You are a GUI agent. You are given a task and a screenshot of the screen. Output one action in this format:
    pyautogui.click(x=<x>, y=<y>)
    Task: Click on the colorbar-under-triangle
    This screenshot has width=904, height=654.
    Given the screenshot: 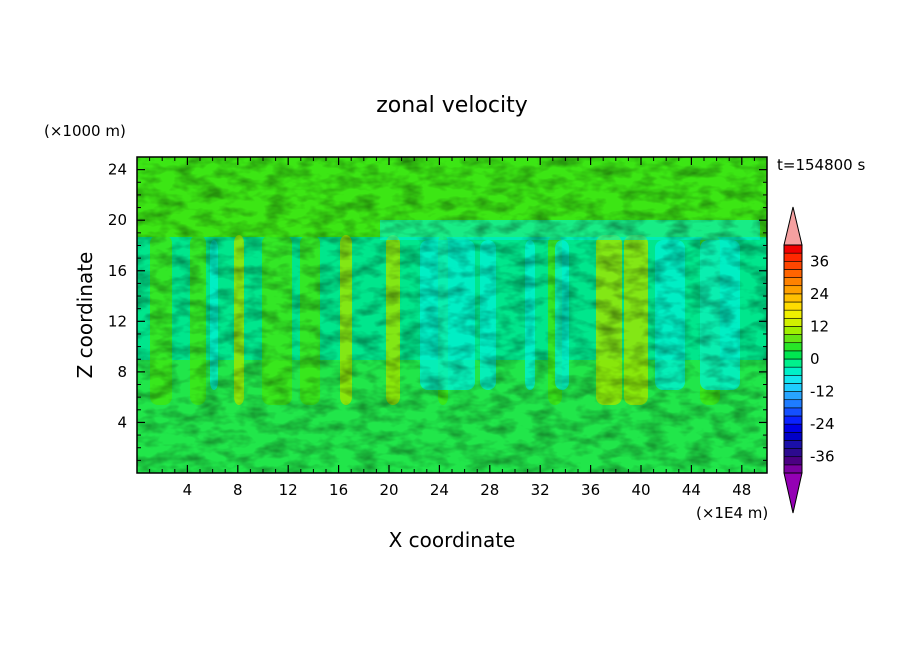 What is the action you would take?
    pyautogui.click(x=793, y=493)
    